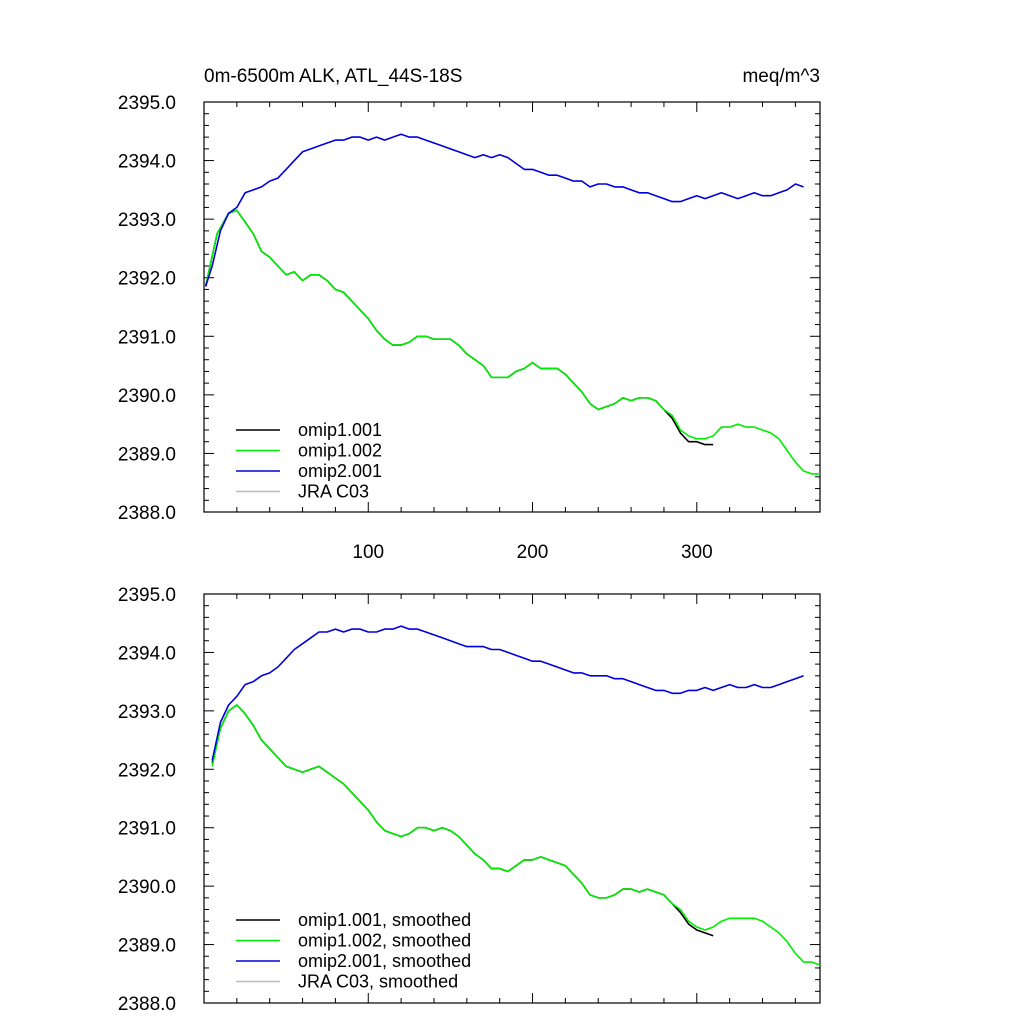 The height and width of the screenshot is (1024, 1024). I want to click on x-tick-label: 100, so click(368, 552).